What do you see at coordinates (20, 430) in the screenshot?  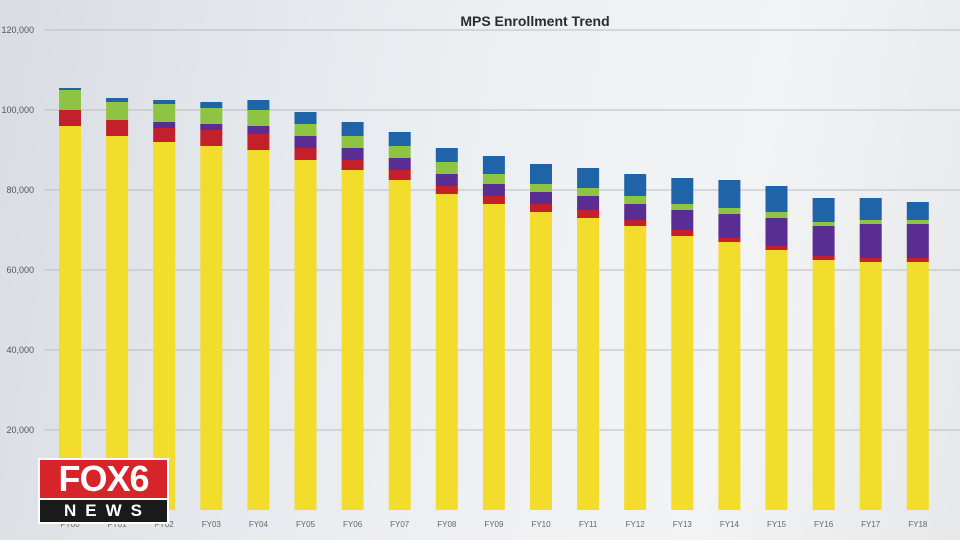 I see `y-tick-label: 20,000` at bounding box center [20, 430].